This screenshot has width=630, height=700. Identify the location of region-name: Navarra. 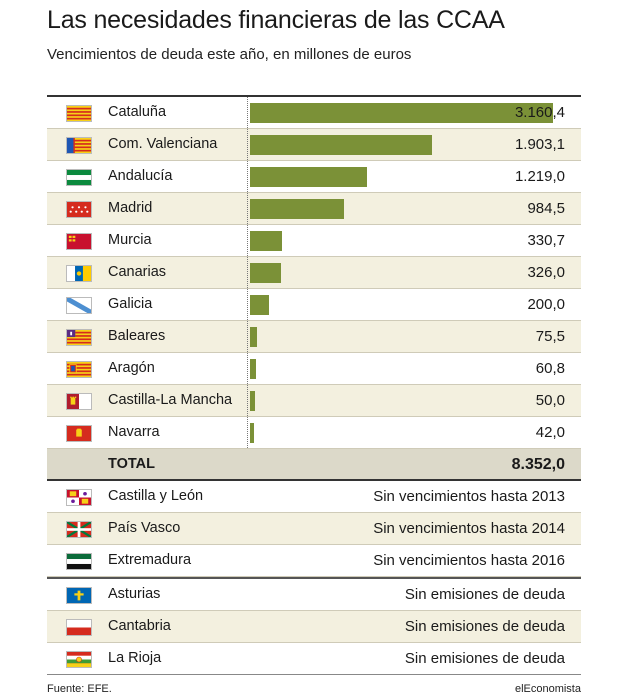
(134, 432).